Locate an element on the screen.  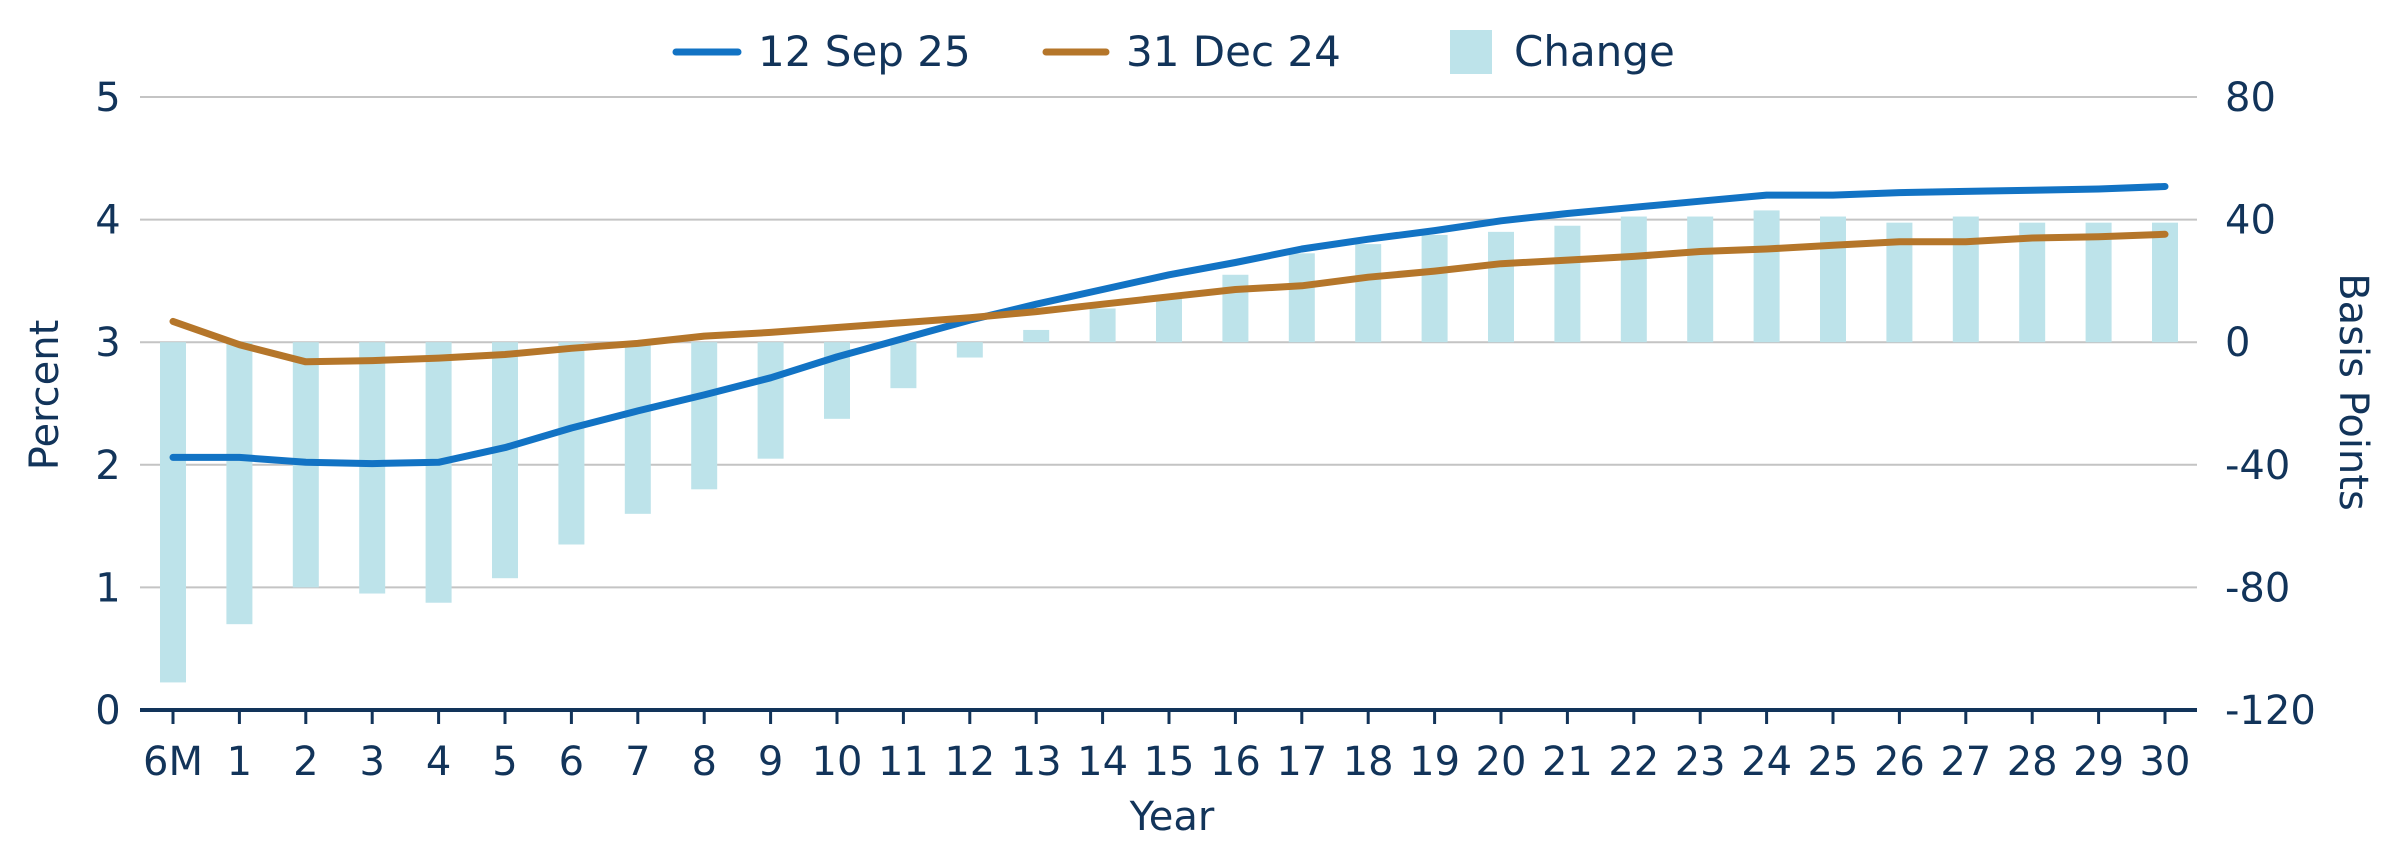
x-tick-label: 17 is located at coordinates (1301, 762).